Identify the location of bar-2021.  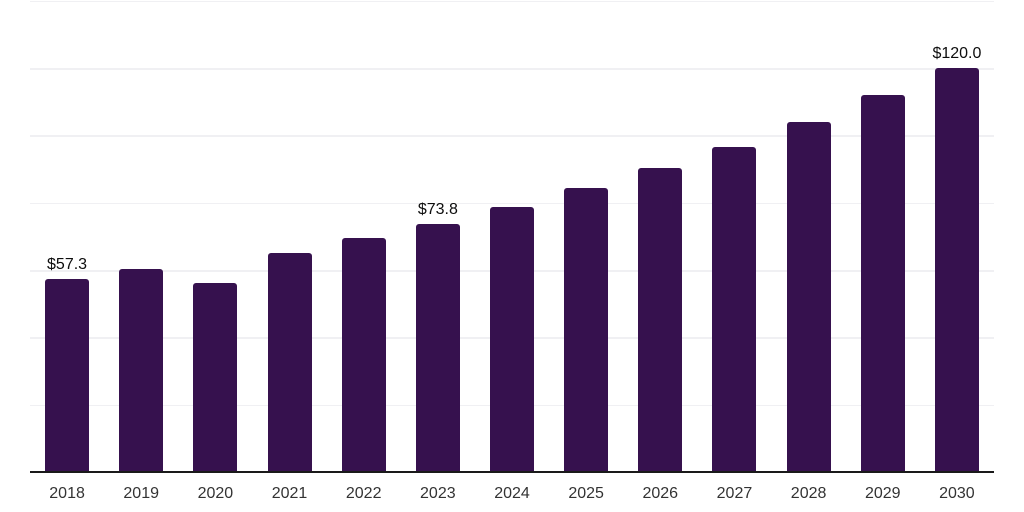
(289, 362).